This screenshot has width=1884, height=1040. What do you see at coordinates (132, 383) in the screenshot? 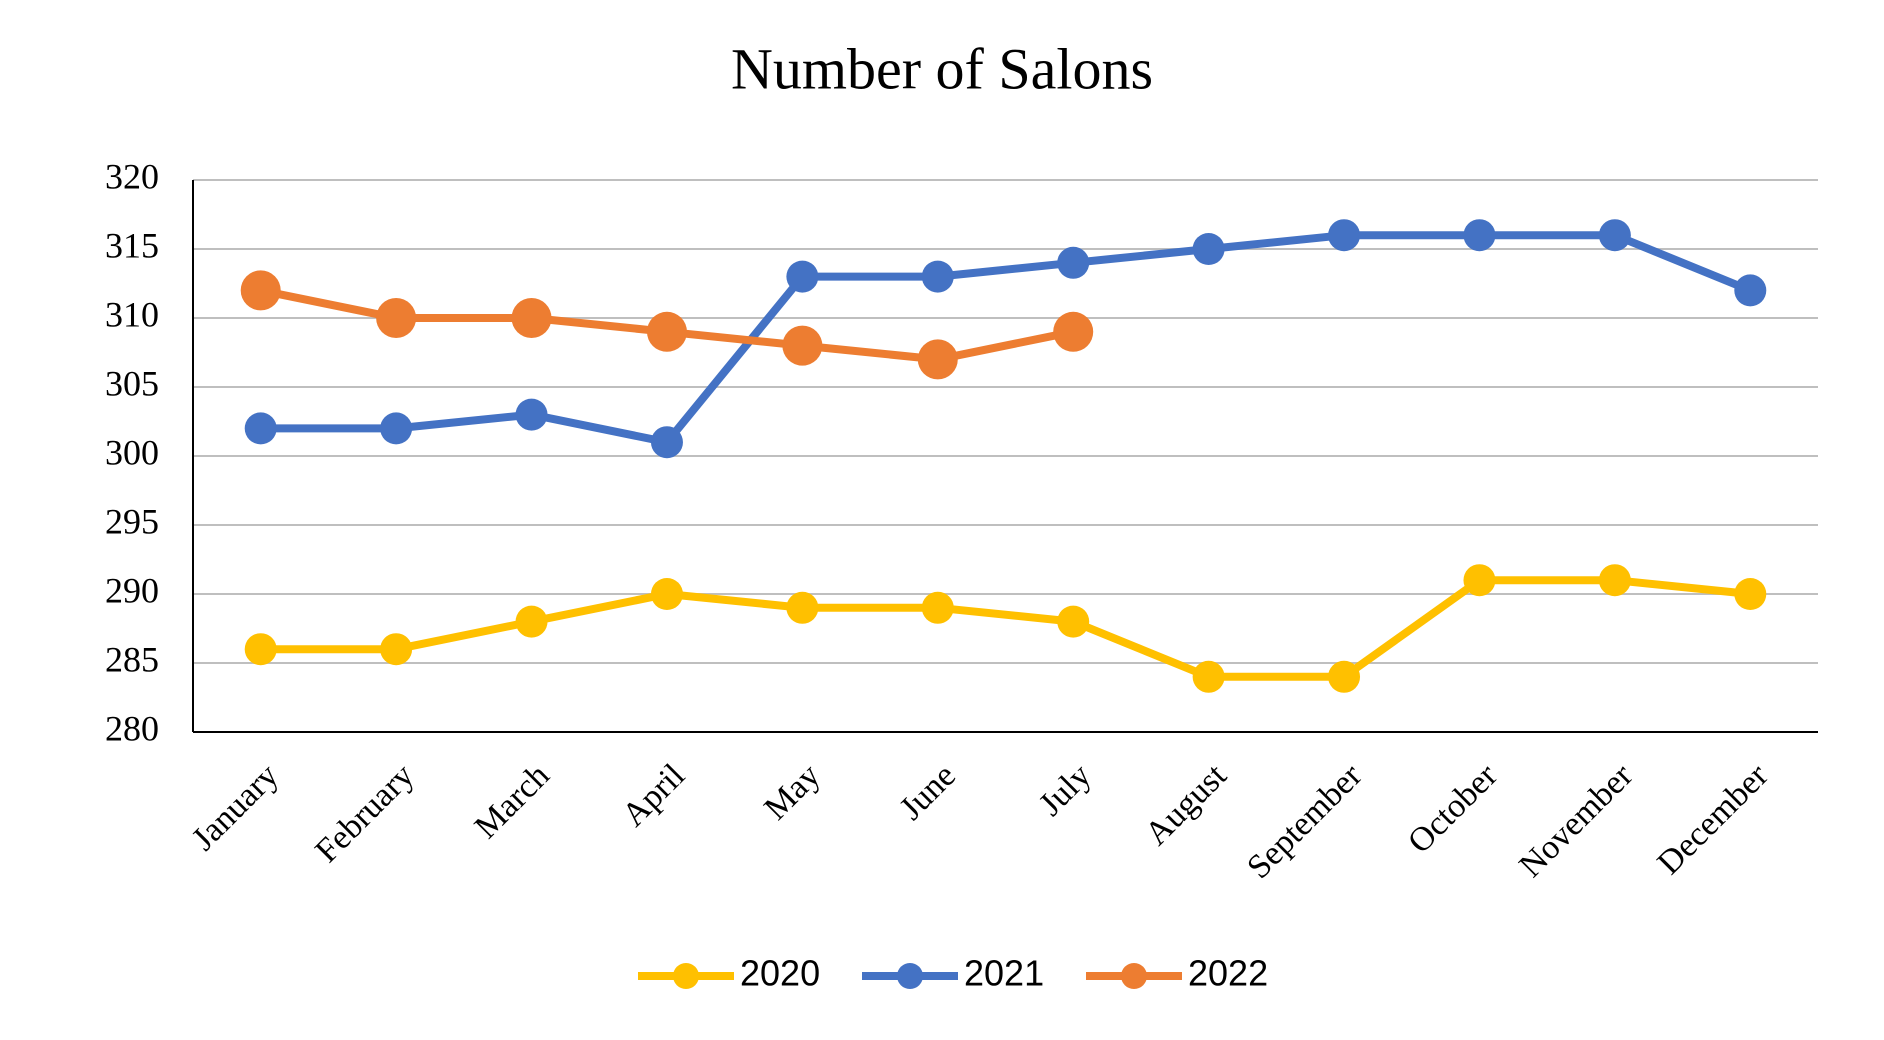
I see `y-tick-label: 305` at bounding box center [132, 383].